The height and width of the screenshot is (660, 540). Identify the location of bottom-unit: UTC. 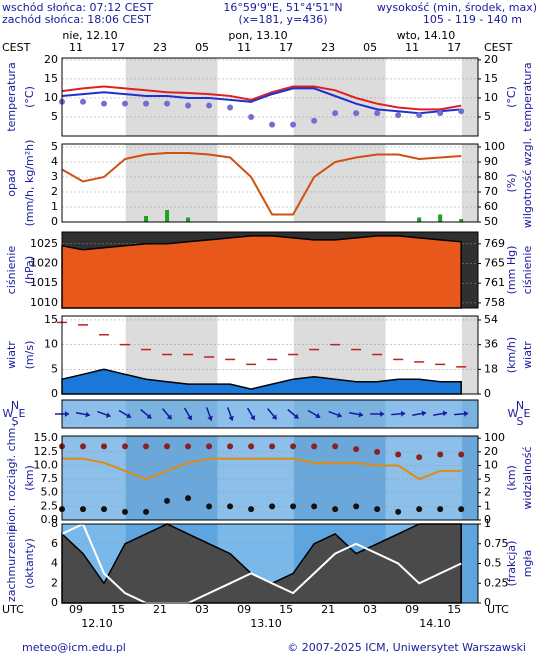
(498, 609).